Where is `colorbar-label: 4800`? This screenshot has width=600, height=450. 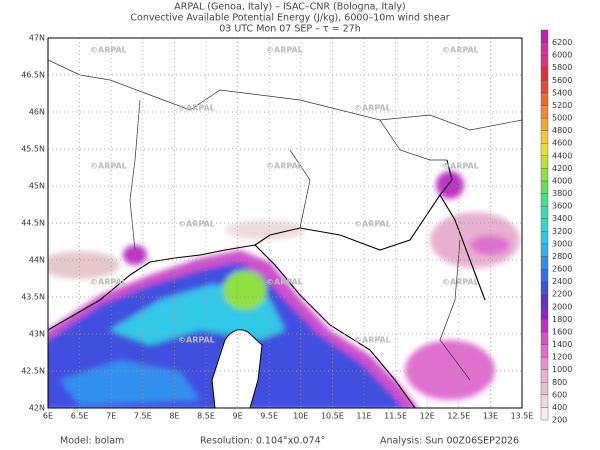 colorbar-label: 4800 is located at coordinates (562, 130).